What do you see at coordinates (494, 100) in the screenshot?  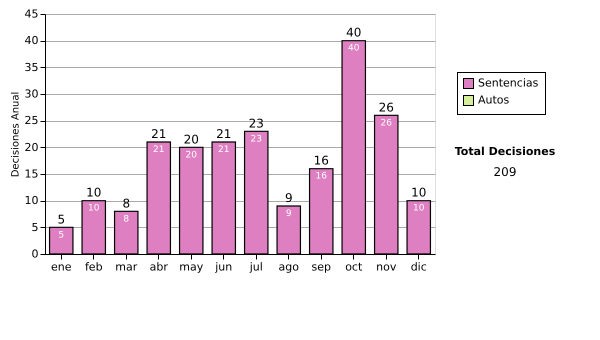 I see `legend-label: Autos` at bounding box center [494, 100].